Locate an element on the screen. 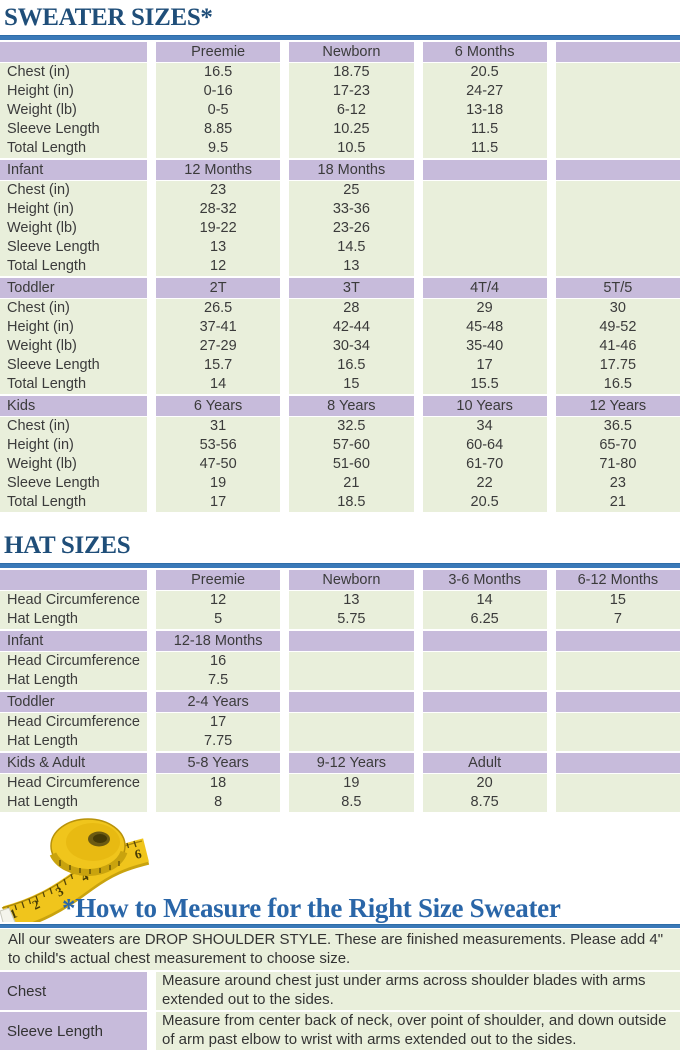 The width and height of the screenshot is (680, 1050). measurement-label: Weight (lb) is located at coordinates (73, 110).